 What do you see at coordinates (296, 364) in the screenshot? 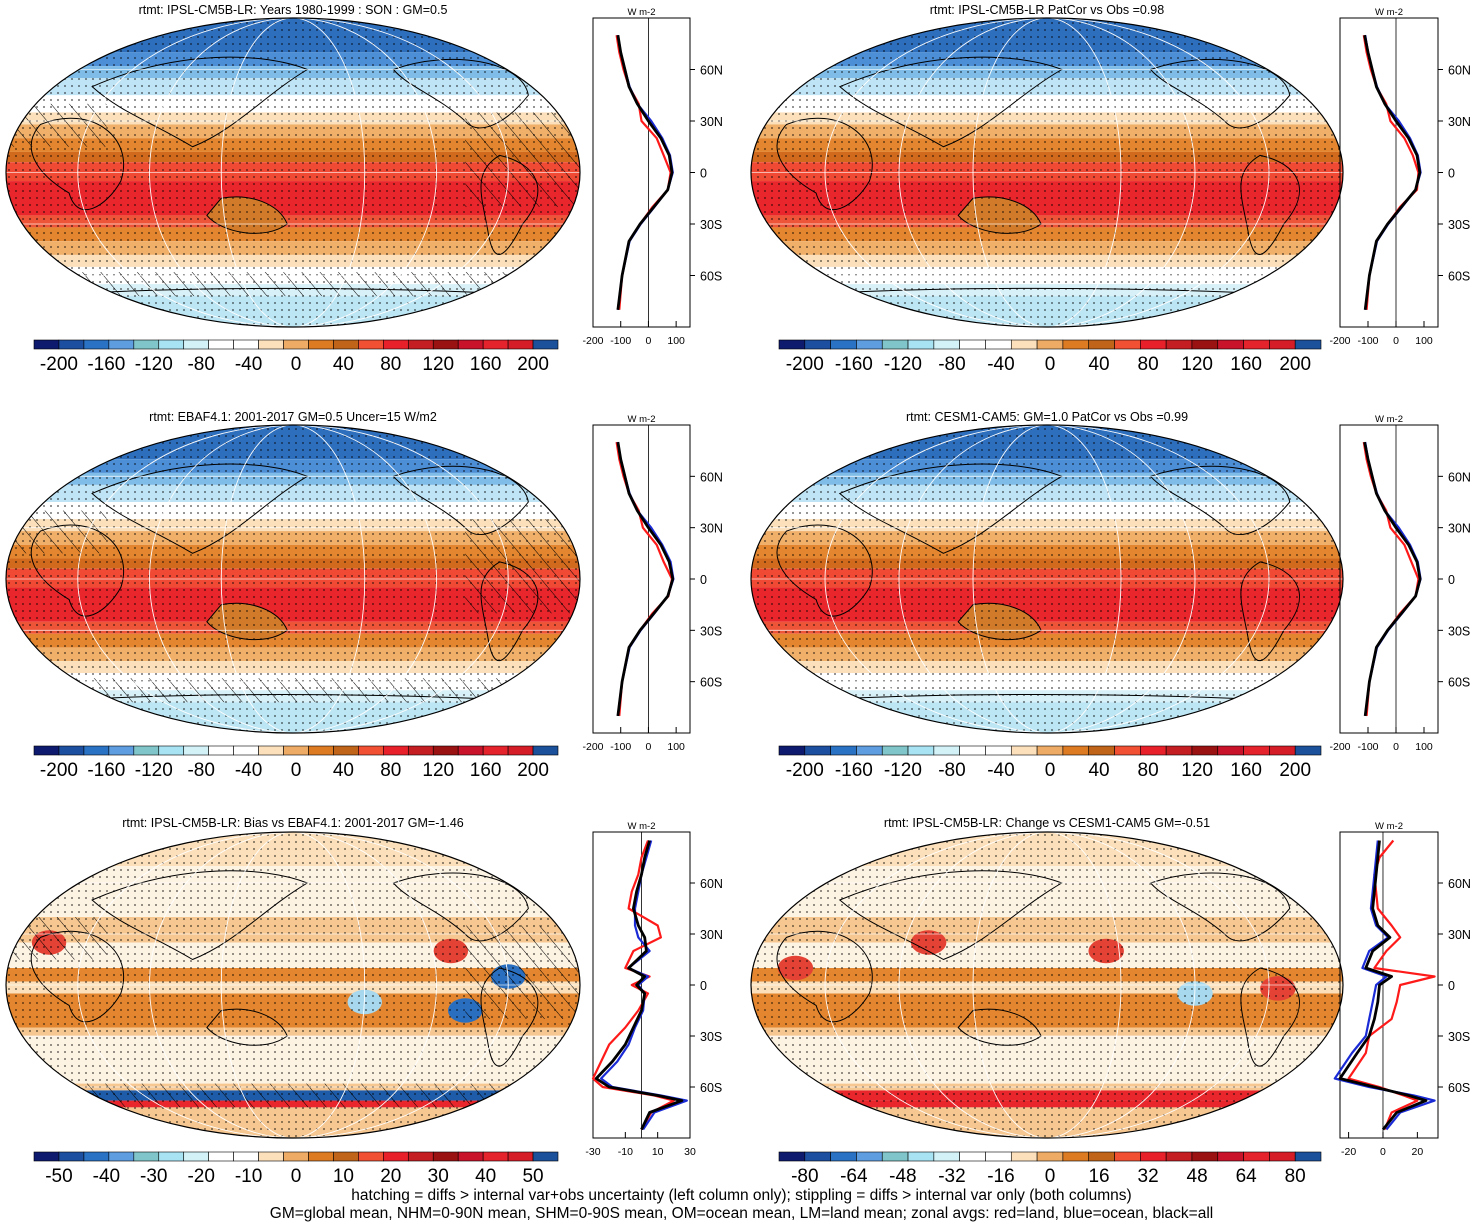
I see `colorbar-label: 0` at bounding box center [296, 364].